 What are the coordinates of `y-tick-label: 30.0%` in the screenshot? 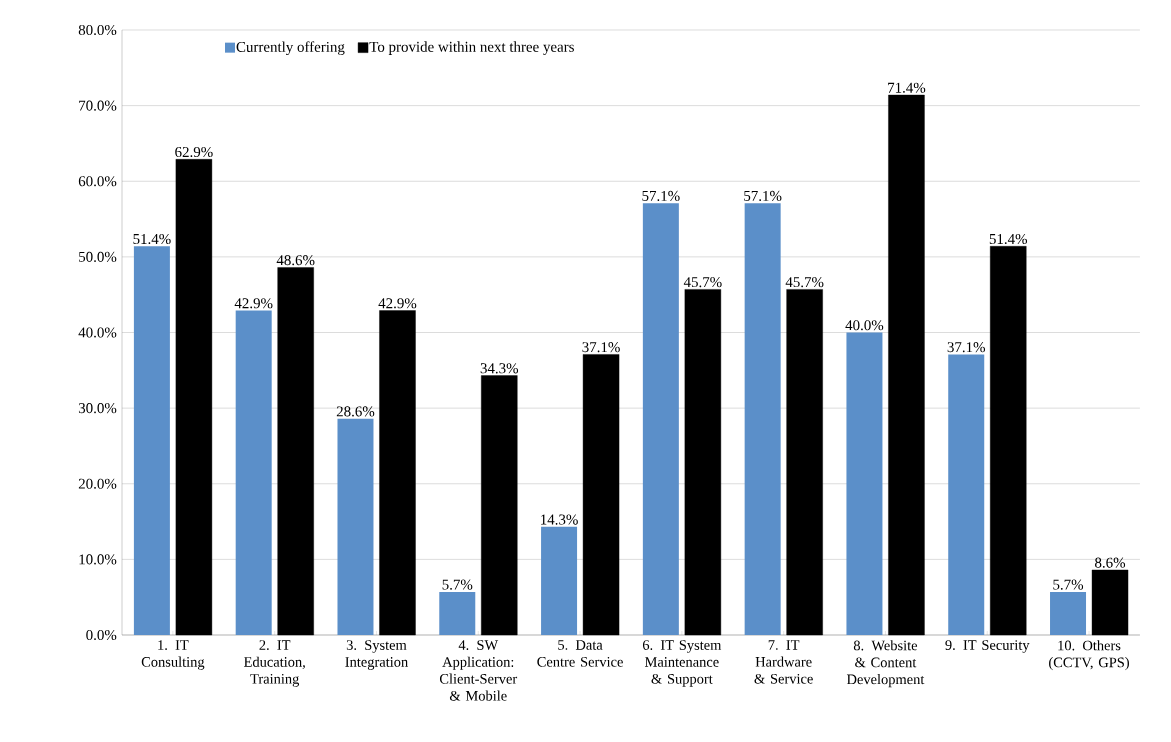 It's located at (97, 408).